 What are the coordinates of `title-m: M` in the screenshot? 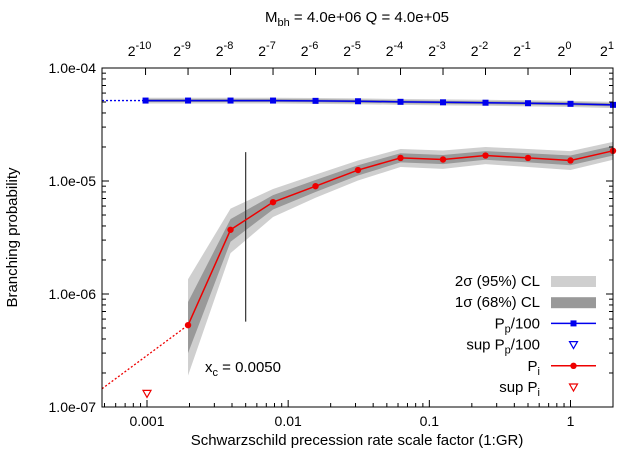 It's located at (271, 17).